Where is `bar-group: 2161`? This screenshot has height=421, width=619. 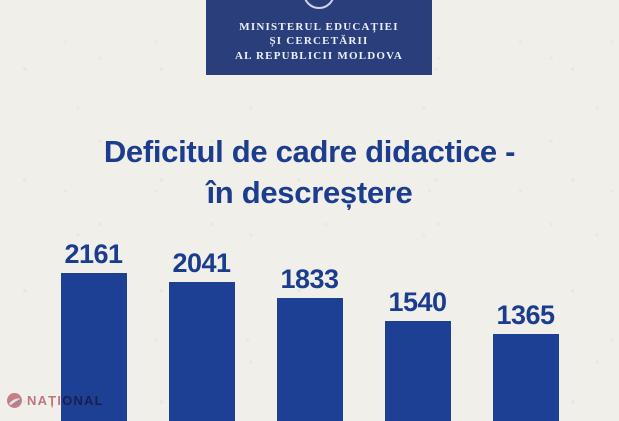
bar-group: 2161 is located at coordinates (93, 330).